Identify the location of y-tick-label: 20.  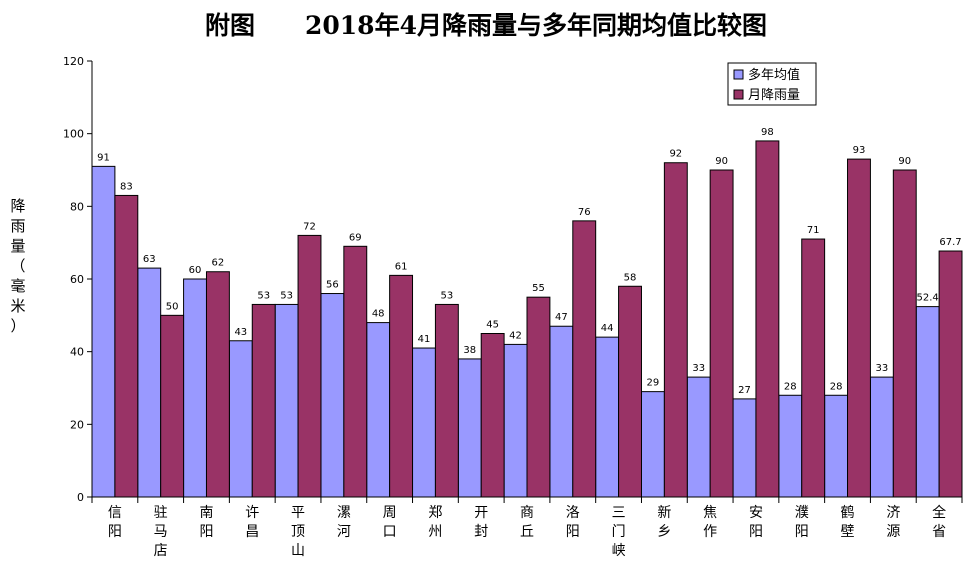
(77, 424).